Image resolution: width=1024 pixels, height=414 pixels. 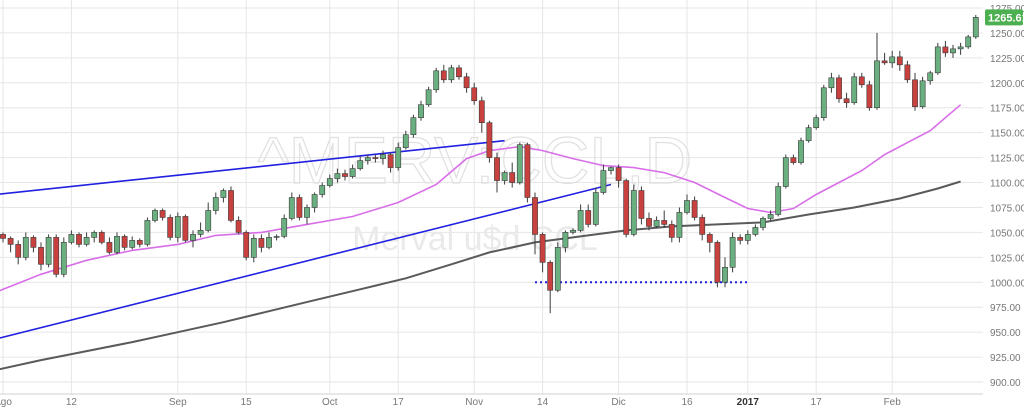 What do you see at coordinates (1005, 308) in the screenshot?
I see `y-tick-label-12: 975.00` at bounding box center [1005, 308].